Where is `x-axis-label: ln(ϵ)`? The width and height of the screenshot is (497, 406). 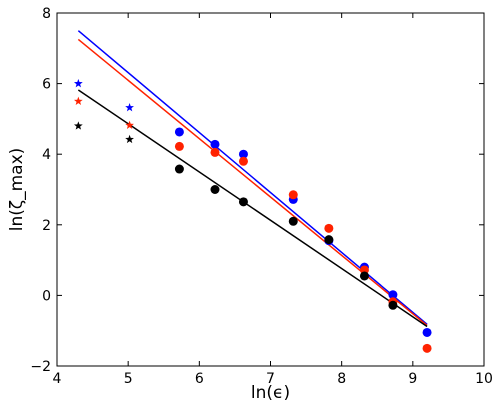
x-axis-label: ln(ϵ) is located at coordinates (270, 393).